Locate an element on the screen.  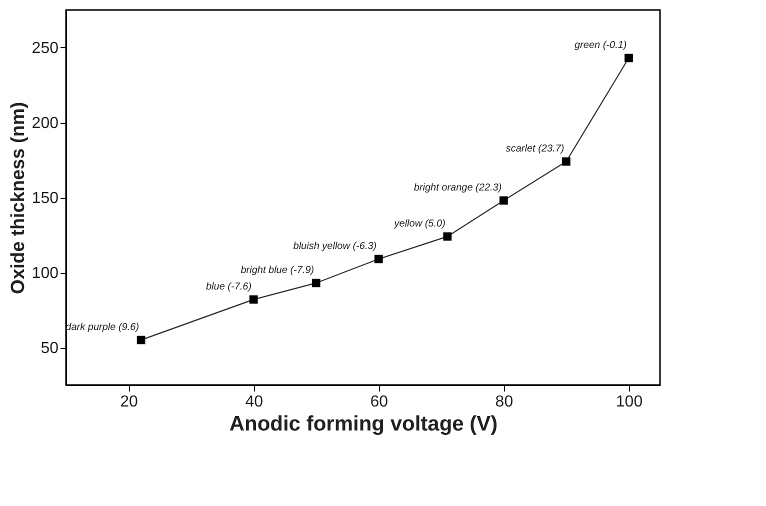
y-tick-label: 200 is located at coordinates (45, 123).